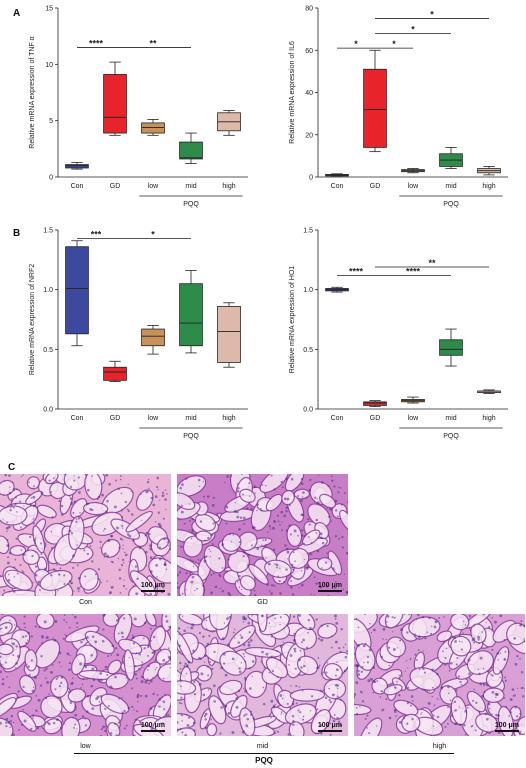 The height and width of the screenshot is (768, 526). I want to click on scale-bar-label: 100 μm, so click(506, 725).